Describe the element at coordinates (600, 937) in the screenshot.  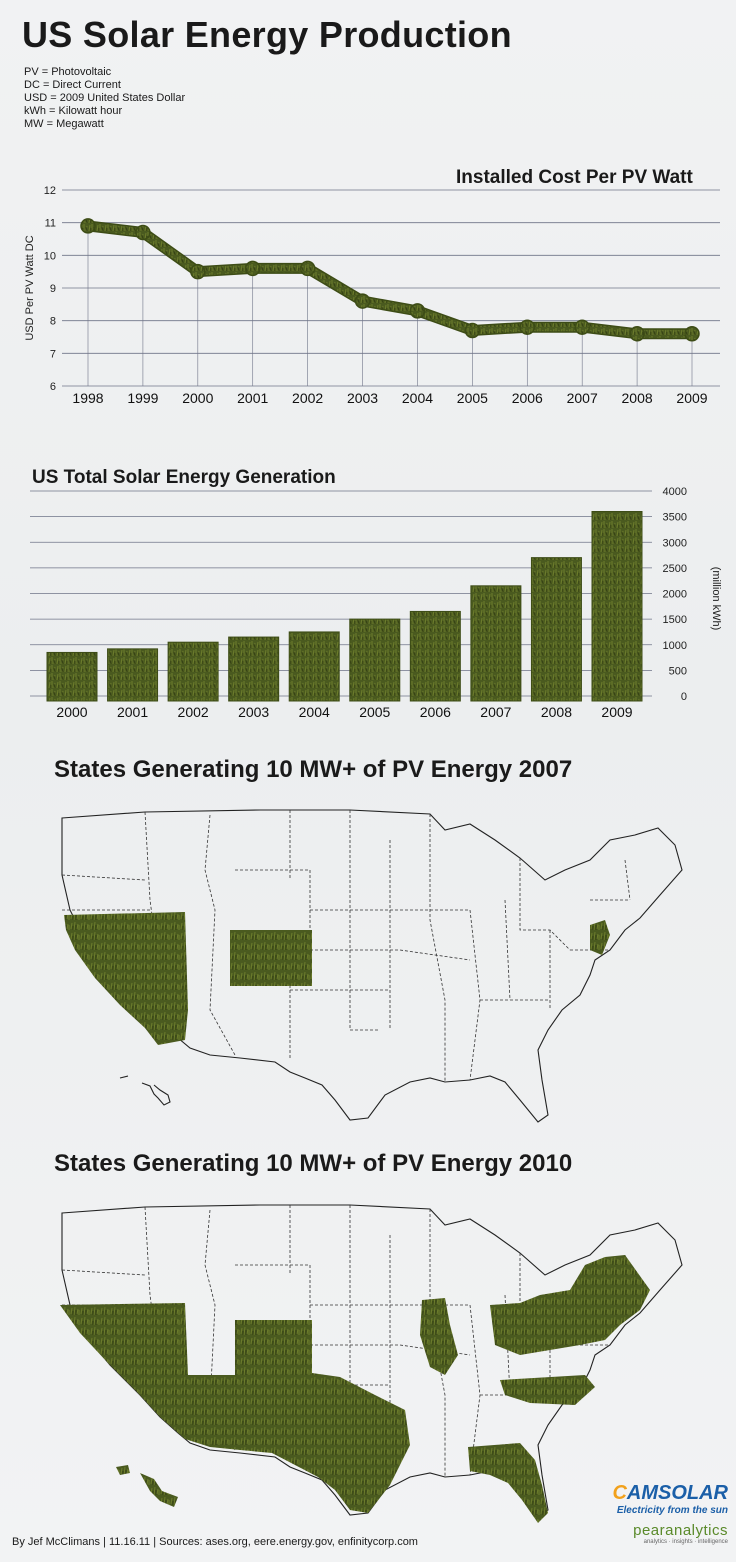
I see `grass-state-new-jersey` at that location.